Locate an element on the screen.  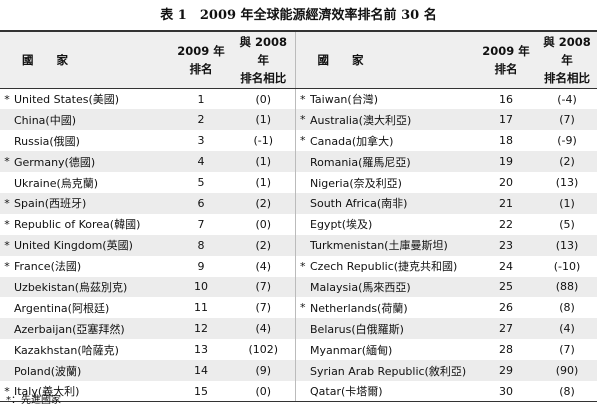
rank: 27 is located at coordinates (506, 329).